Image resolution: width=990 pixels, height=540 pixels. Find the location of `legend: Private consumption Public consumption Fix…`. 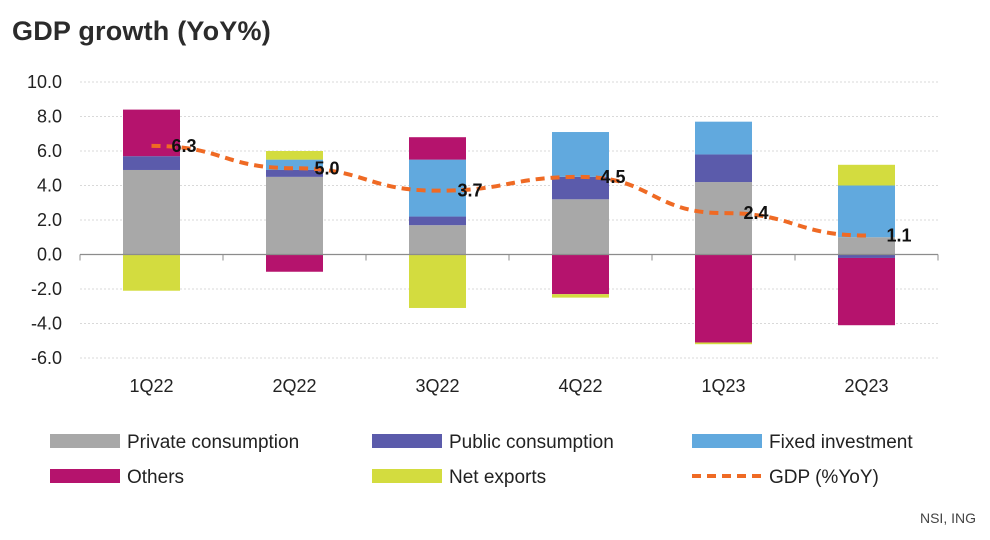

legend: Private consumption Public consumption Fix… is located at coordinates (481, 460).